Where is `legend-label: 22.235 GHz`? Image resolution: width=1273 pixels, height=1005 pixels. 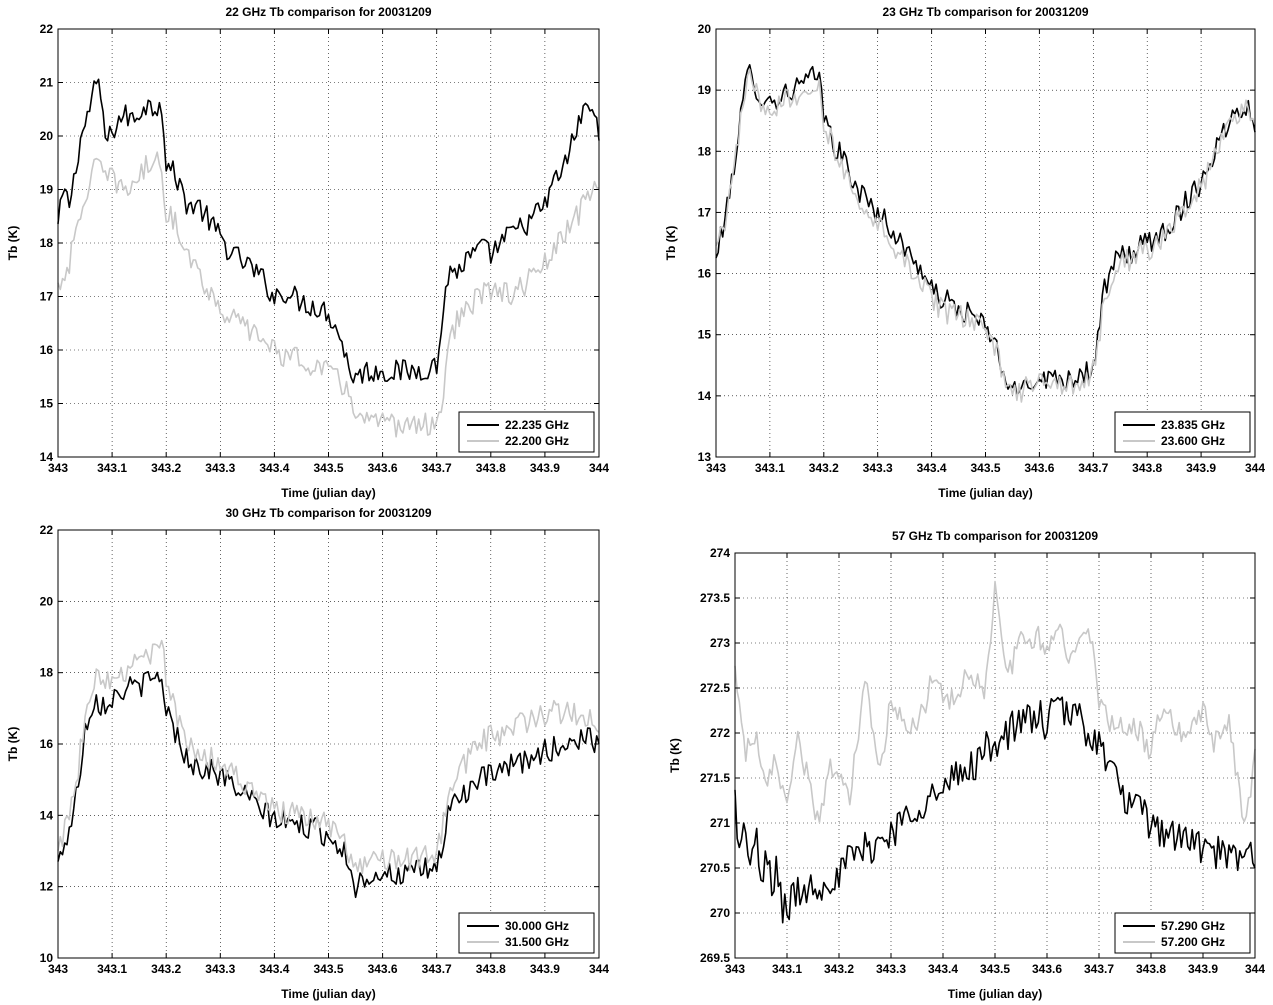 legend-label: 22.235 GHz is located at coordinates (537, 425).